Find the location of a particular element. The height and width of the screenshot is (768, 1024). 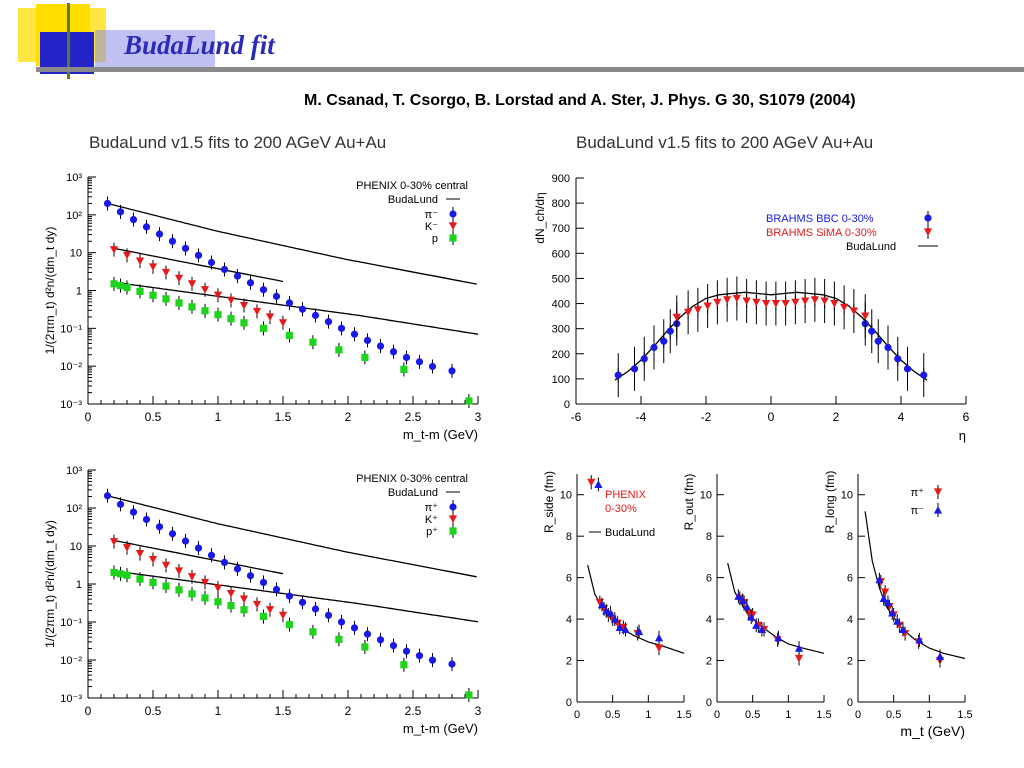

deco-horizontal-line is located at coordinates (530, 69).